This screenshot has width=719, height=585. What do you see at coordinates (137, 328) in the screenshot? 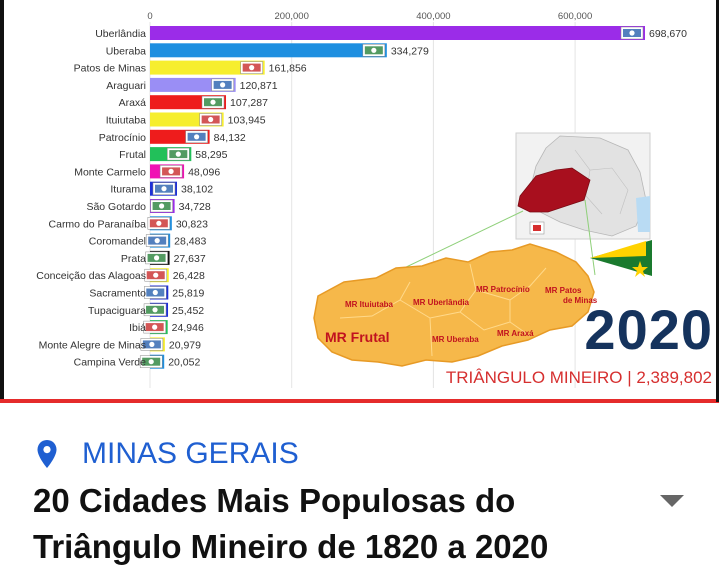
I see `city-label: Ibiá` at bounding box center [137, 328].